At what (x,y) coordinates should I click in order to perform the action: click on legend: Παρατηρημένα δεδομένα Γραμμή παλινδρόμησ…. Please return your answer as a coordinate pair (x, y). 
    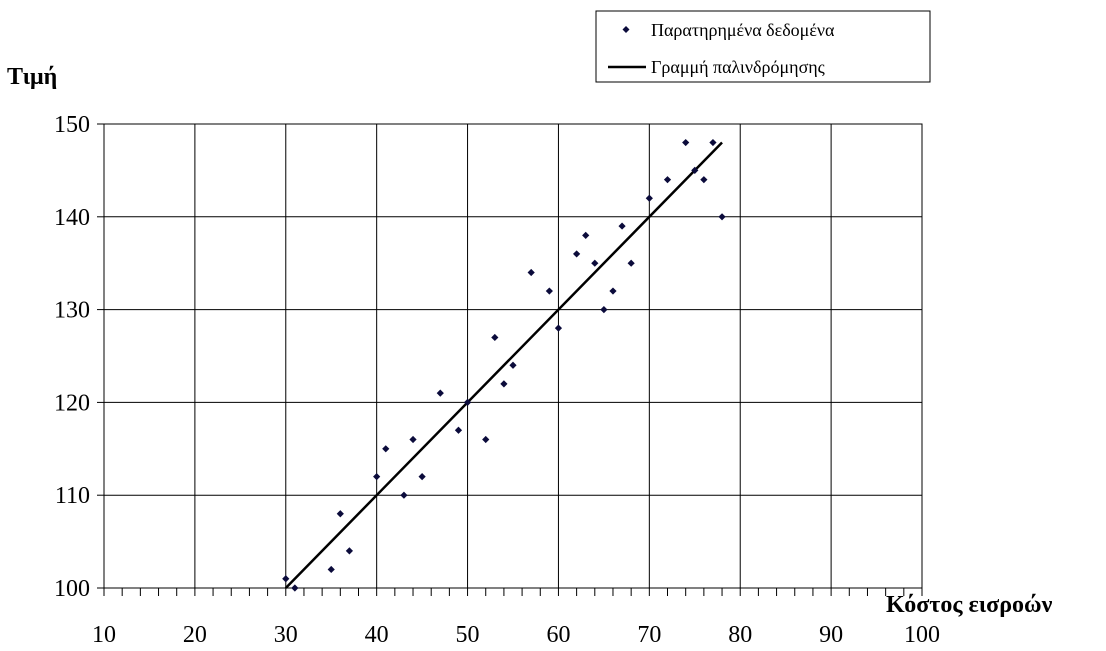
    Looking at the image, I should click on (763, 46).